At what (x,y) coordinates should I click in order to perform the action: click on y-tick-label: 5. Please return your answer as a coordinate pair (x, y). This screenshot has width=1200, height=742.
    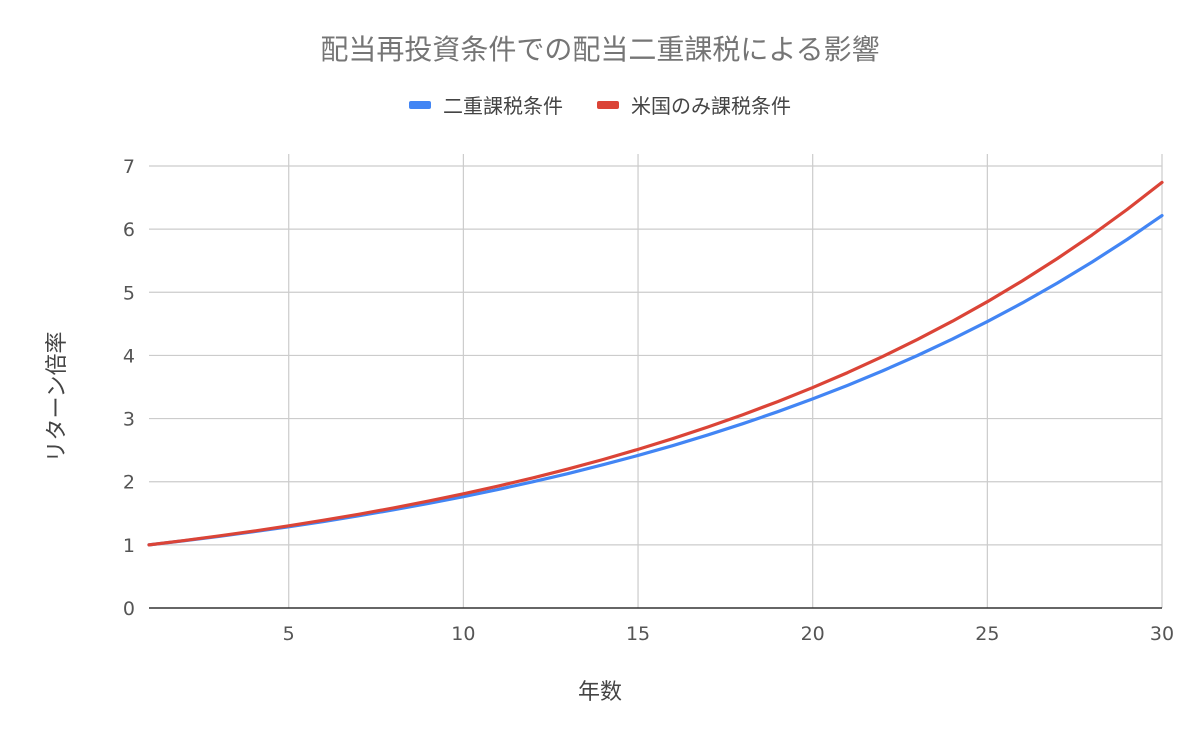
    Looking at the image, I should click on (129, 293).